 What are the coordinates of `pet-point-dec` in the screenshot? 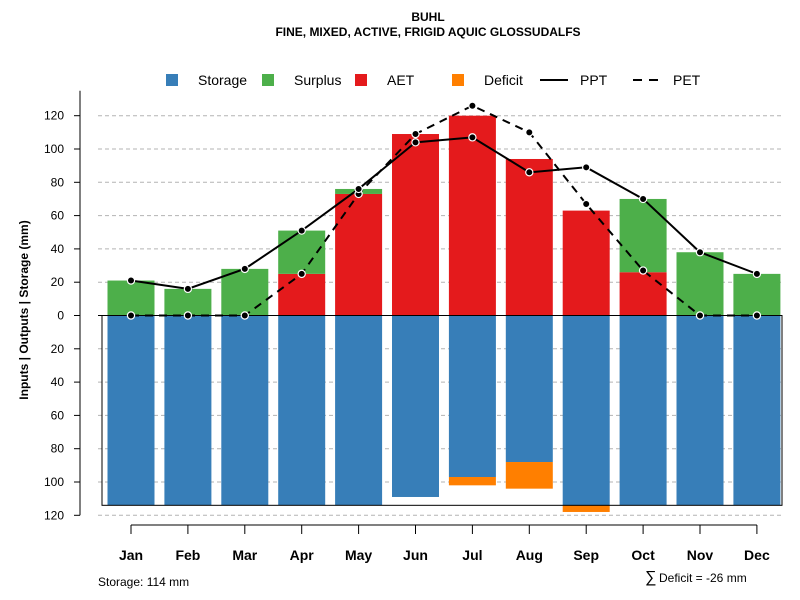 It's located at (757, 315).